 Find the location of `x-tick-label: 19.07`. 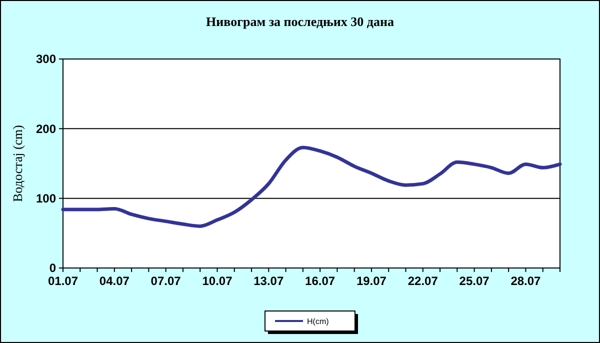

x-tick-label: 19.07 is located at coordinates (371, 281).